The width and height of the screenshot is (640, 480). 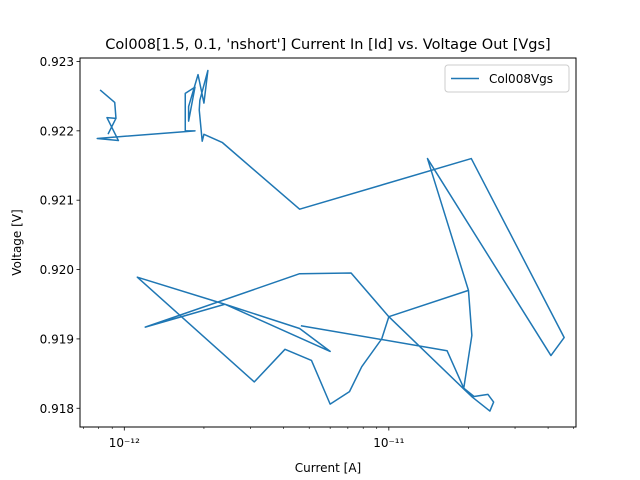 I want to click on x-tick-label: 10⁻¹¹, so click(x=388, y=443).